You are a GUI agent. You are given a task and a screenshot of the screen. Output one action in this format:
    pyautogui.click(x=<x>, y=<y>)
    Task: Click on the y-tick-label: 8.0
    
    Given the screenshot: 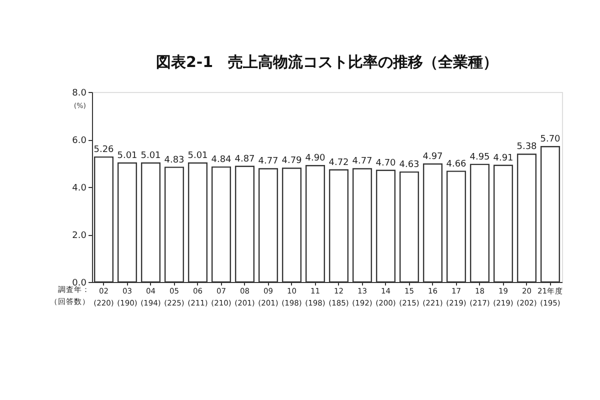 What is the action you would take?
    pyautogui.click(x=79, y=93)
    